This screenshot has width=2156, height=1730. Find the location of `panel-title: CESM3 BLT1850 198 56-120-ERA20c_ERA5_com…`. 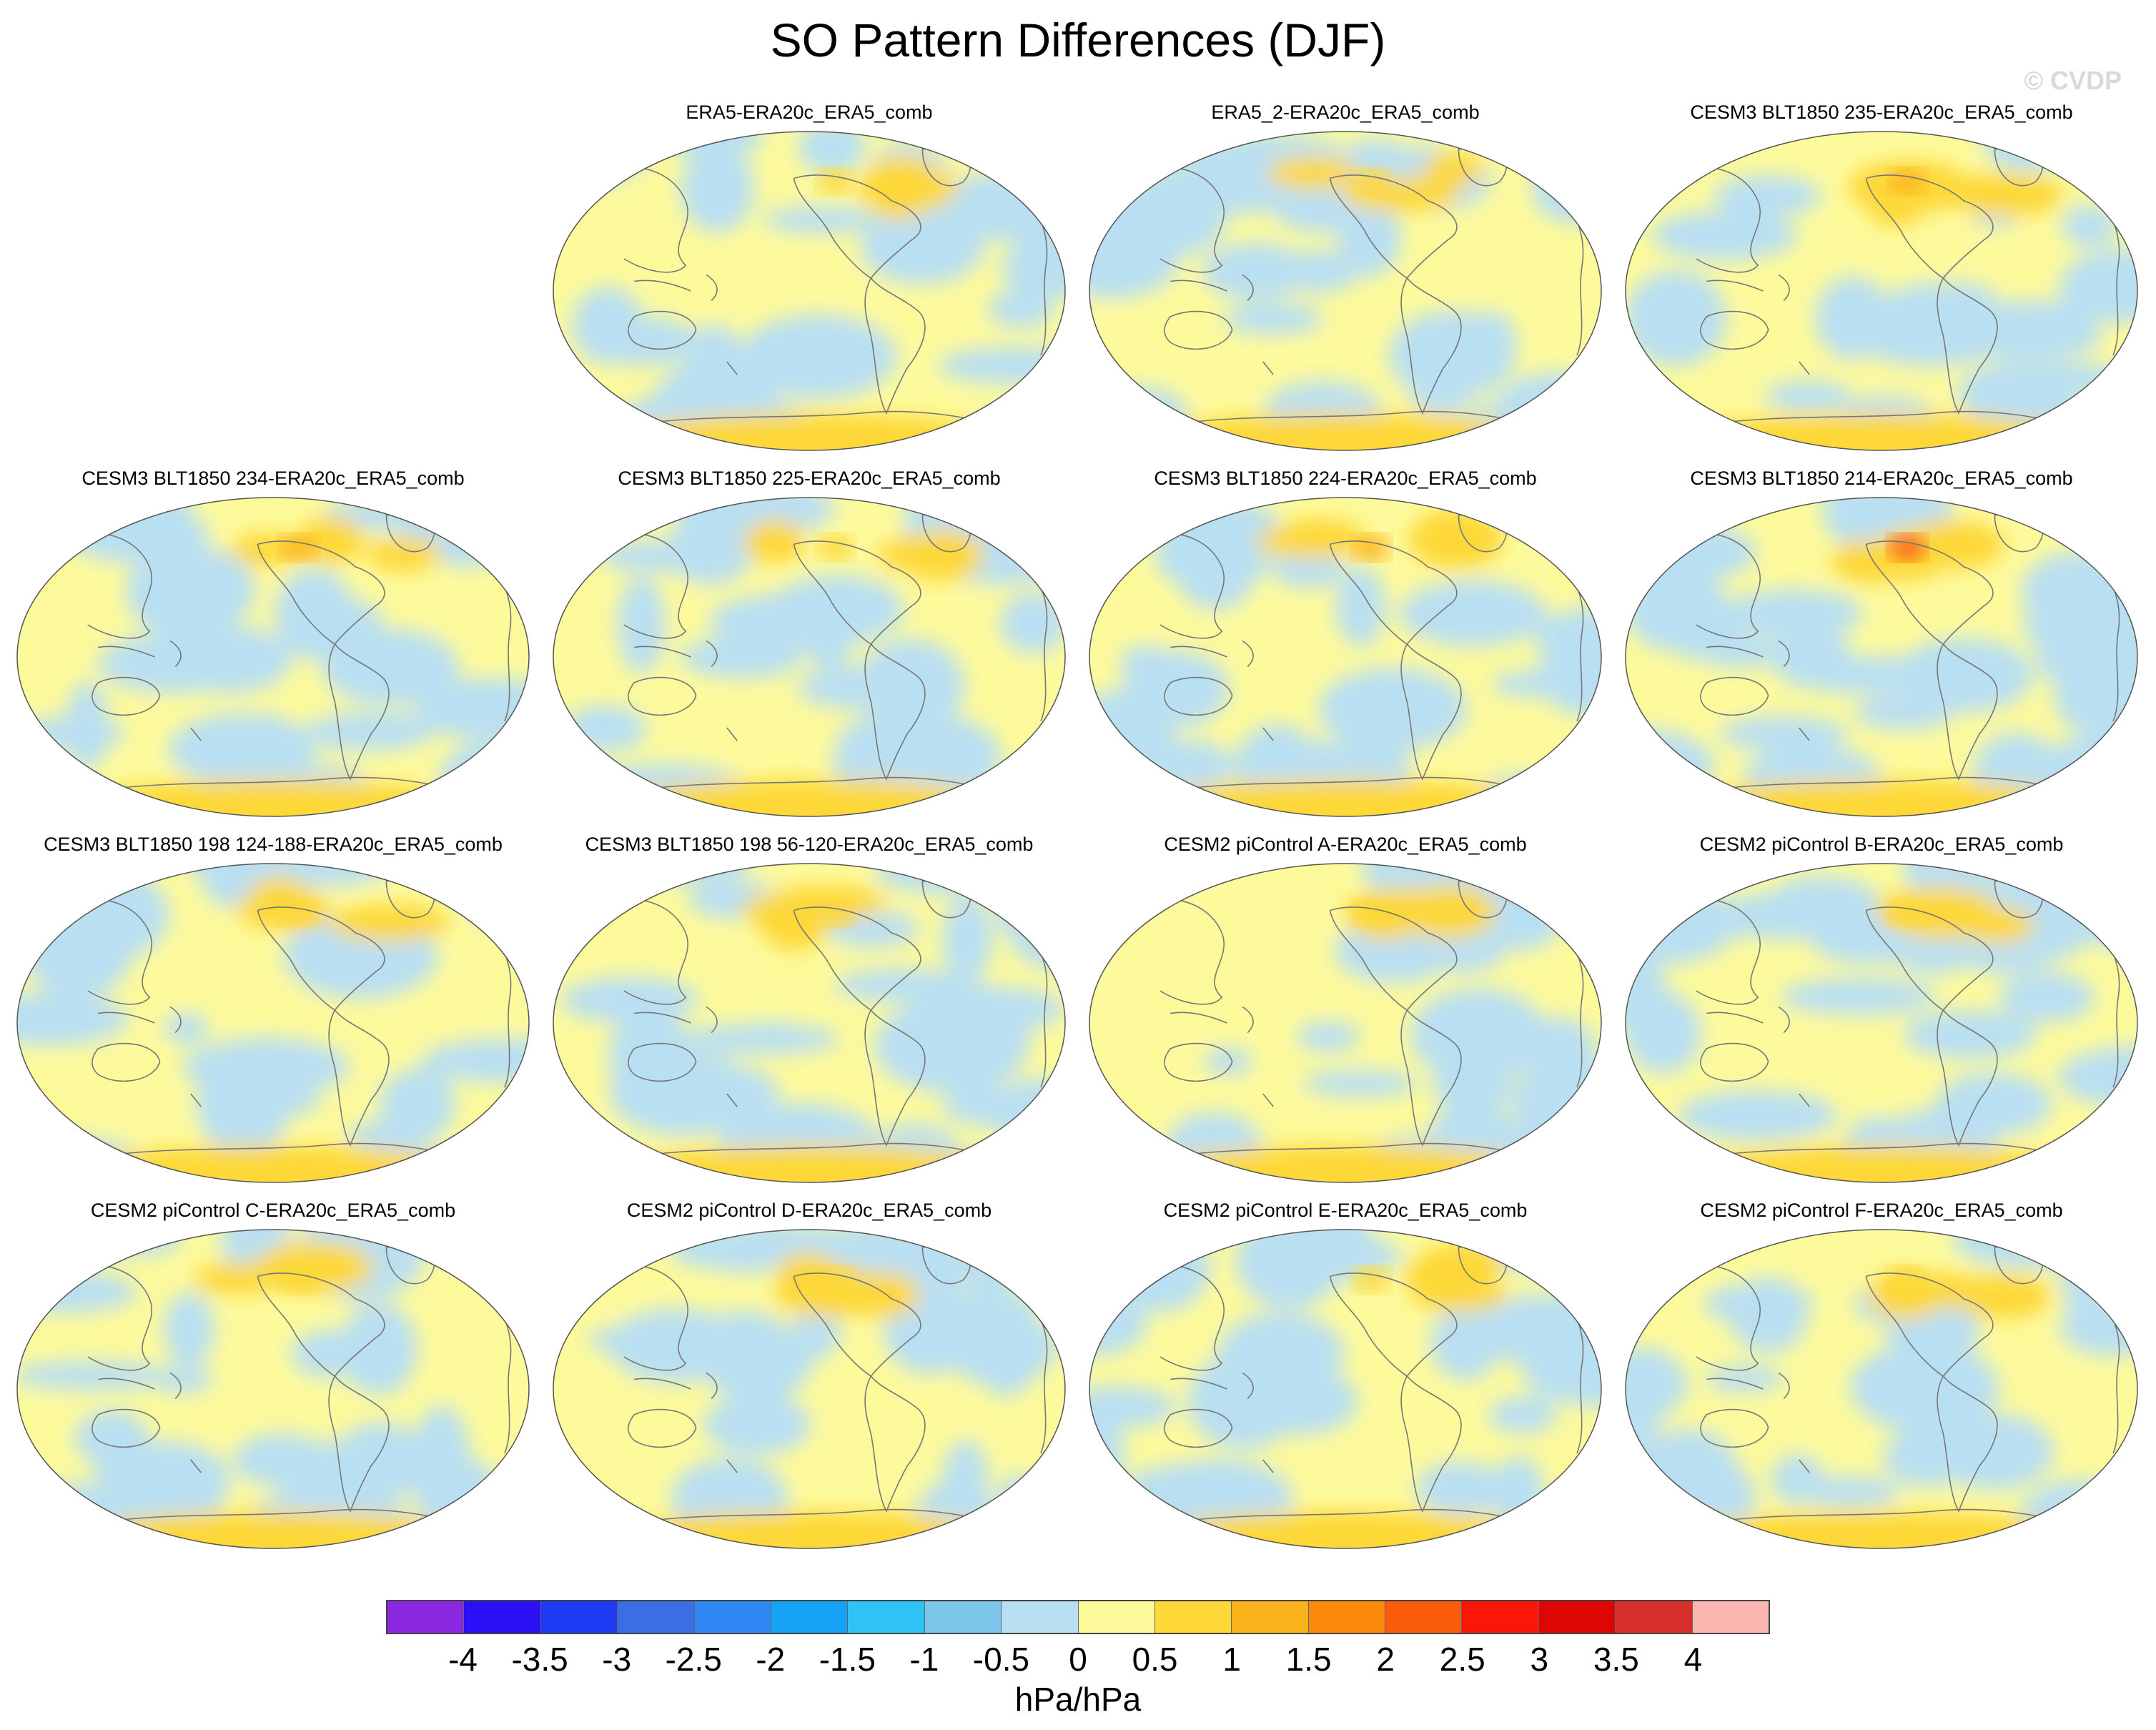

panel-title: CESM3 BLT1850 198 56-120-ERA20c_ERA5_com… is located at coordinates (809, 844).